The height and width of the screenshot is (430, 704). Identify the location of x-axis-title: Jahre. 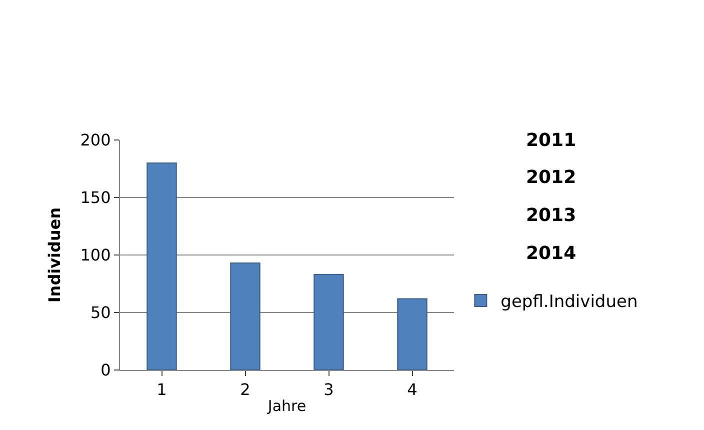
(286, 406).